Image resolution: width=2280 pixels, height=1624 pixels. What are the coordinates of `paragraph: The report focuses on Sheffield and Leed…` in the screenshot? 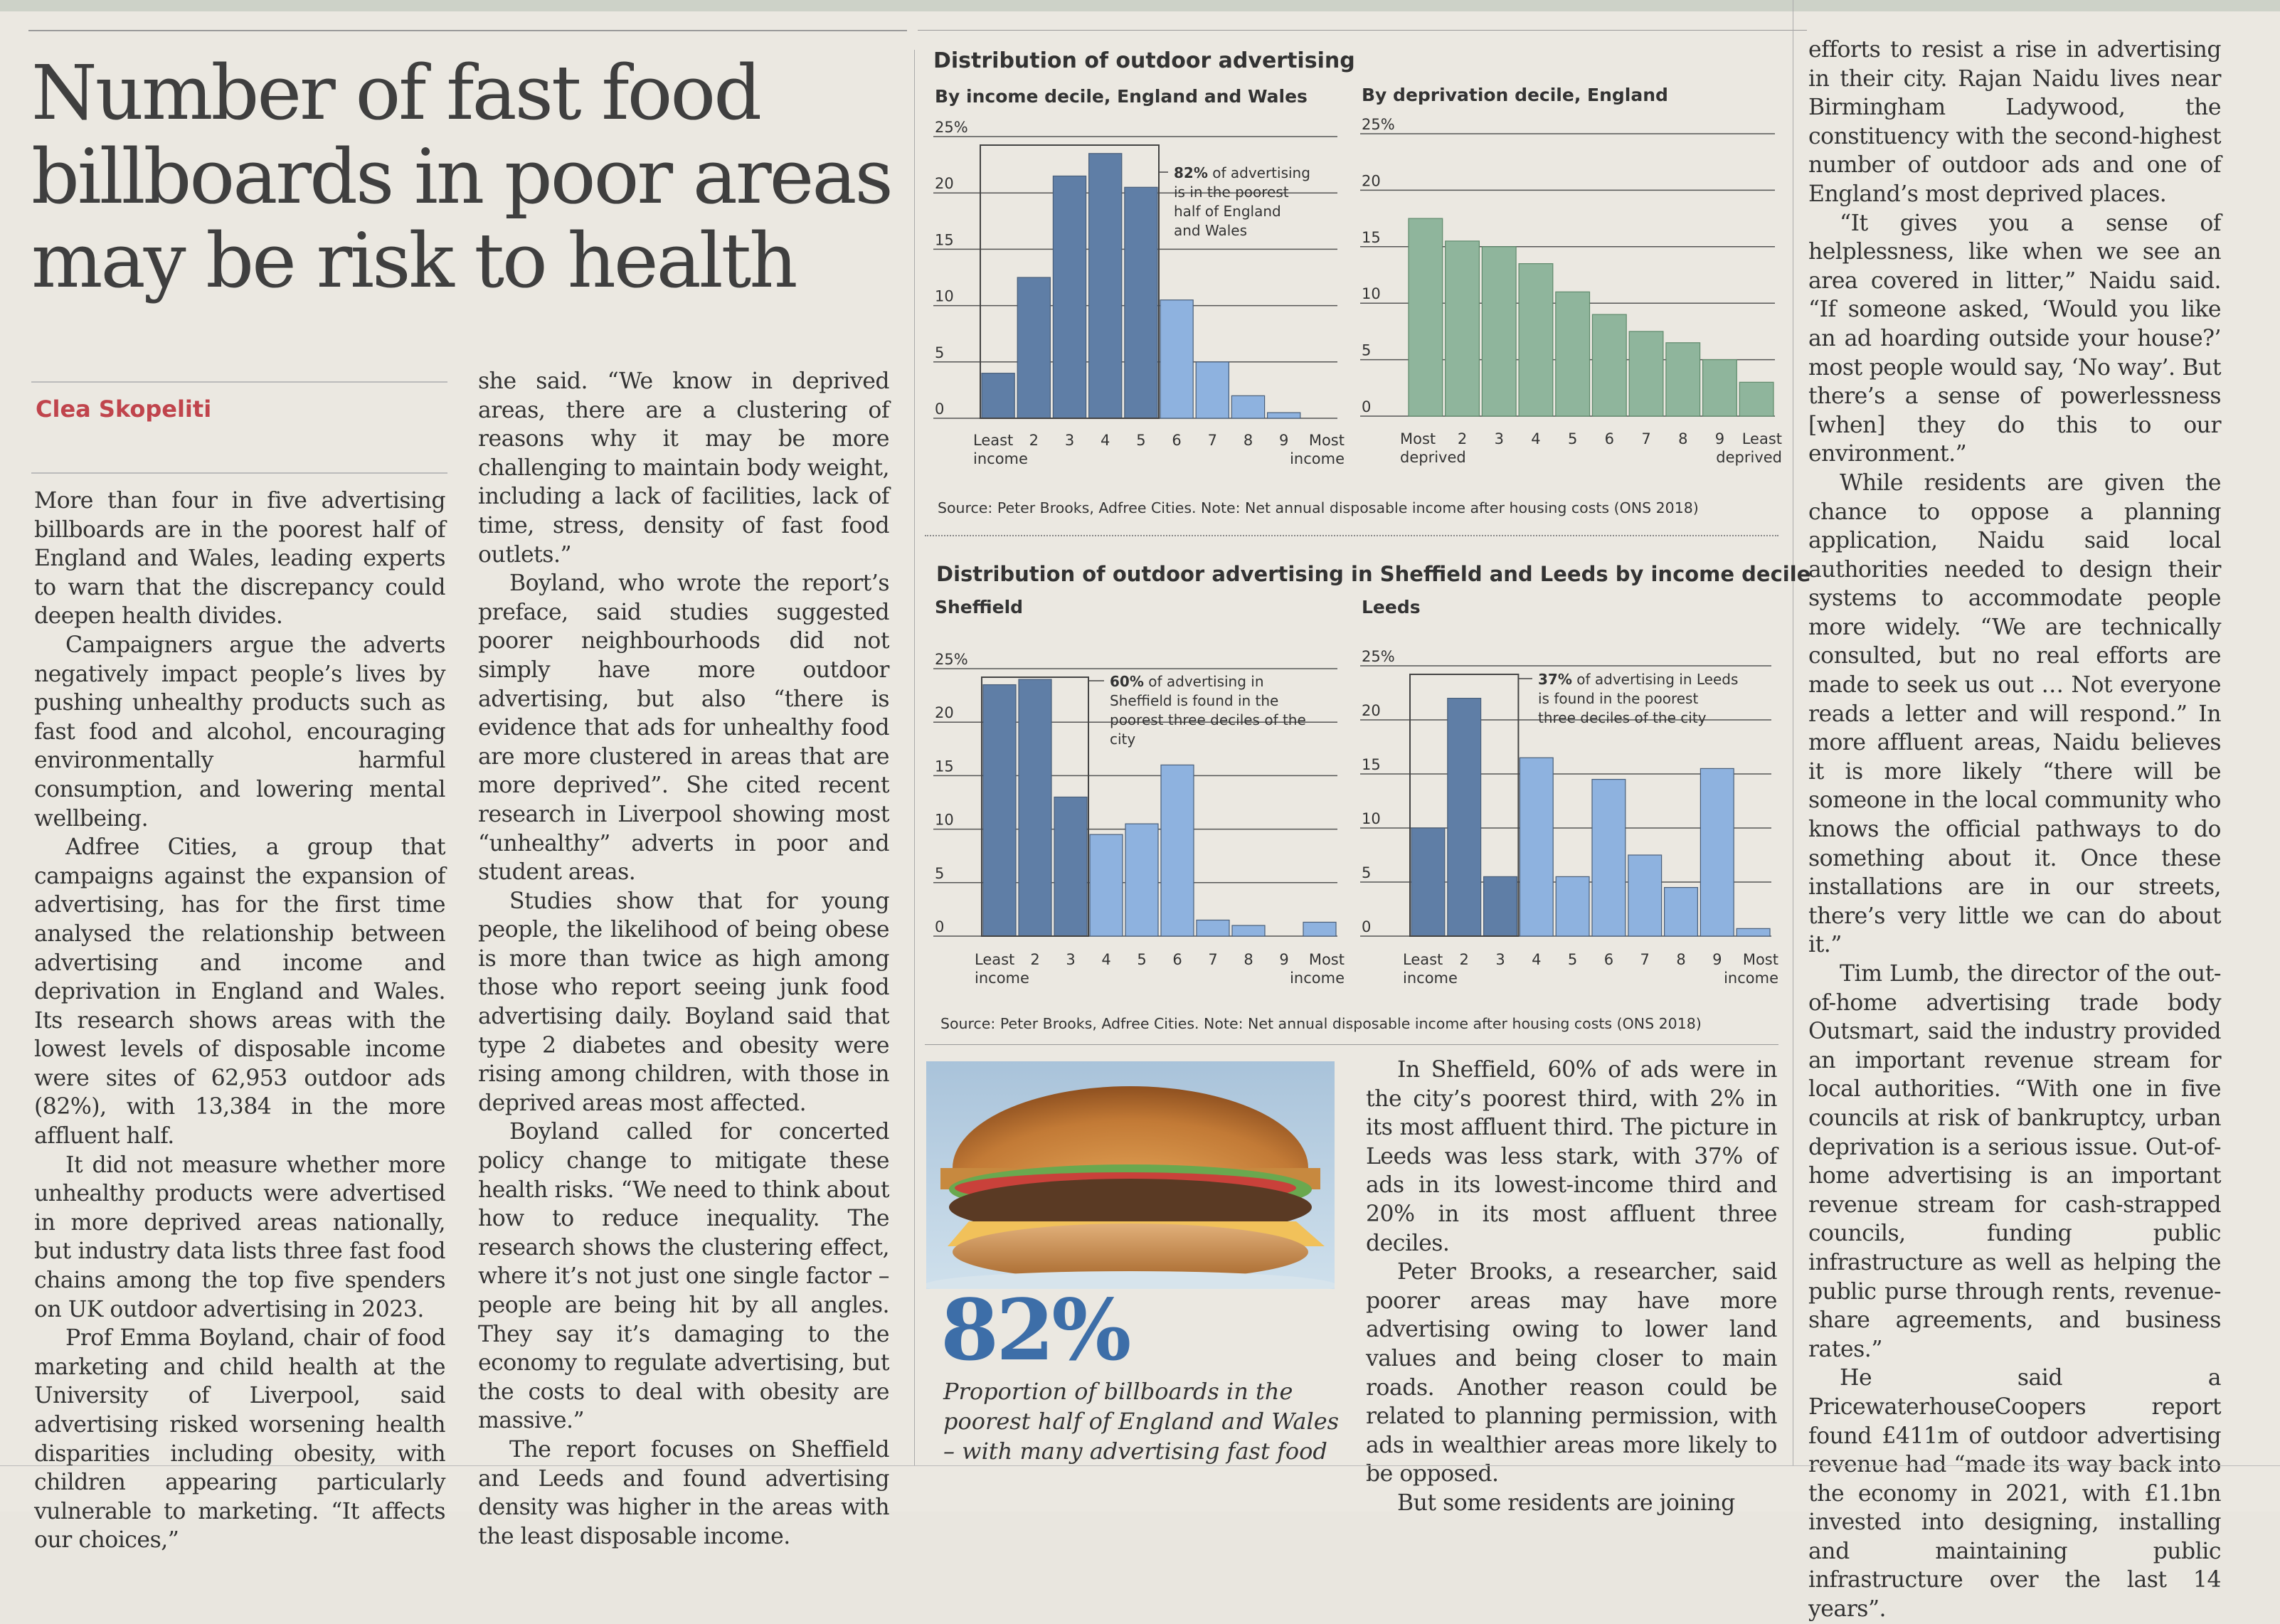 It's located at (684, 1492).